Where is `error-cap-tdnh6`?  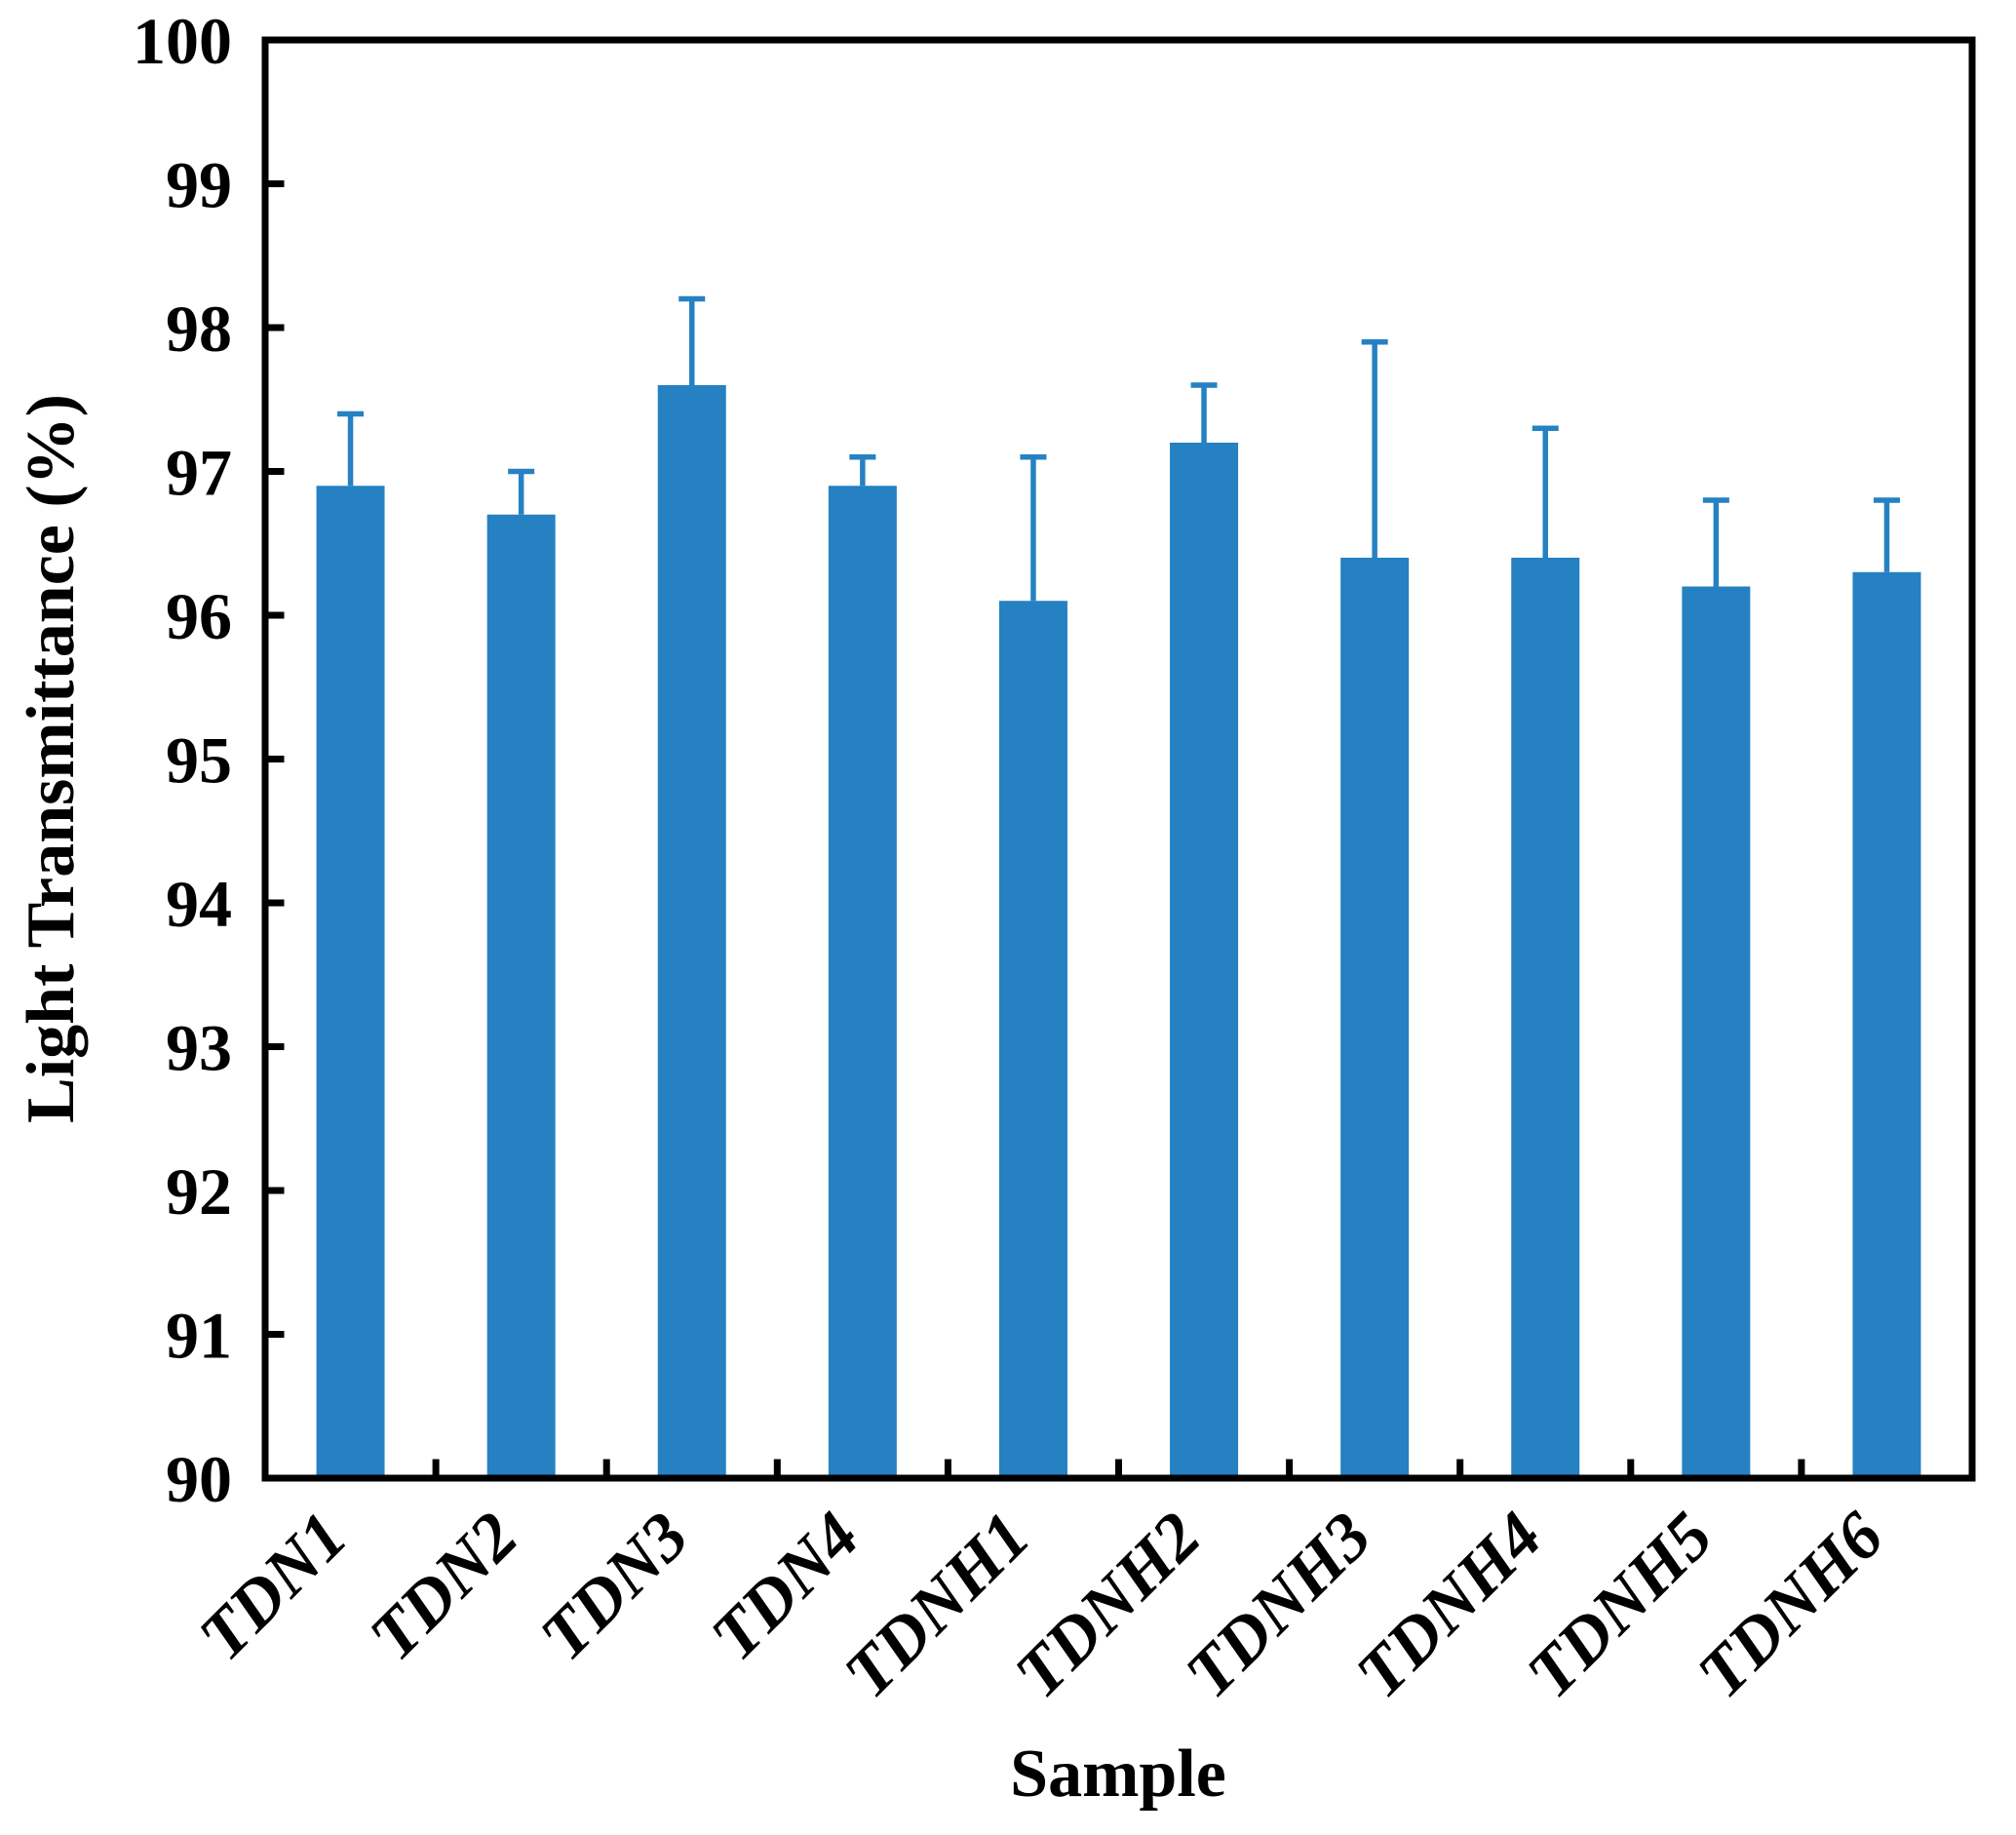 error-cap-tdnh6 is located at coordinates (1886, 500).